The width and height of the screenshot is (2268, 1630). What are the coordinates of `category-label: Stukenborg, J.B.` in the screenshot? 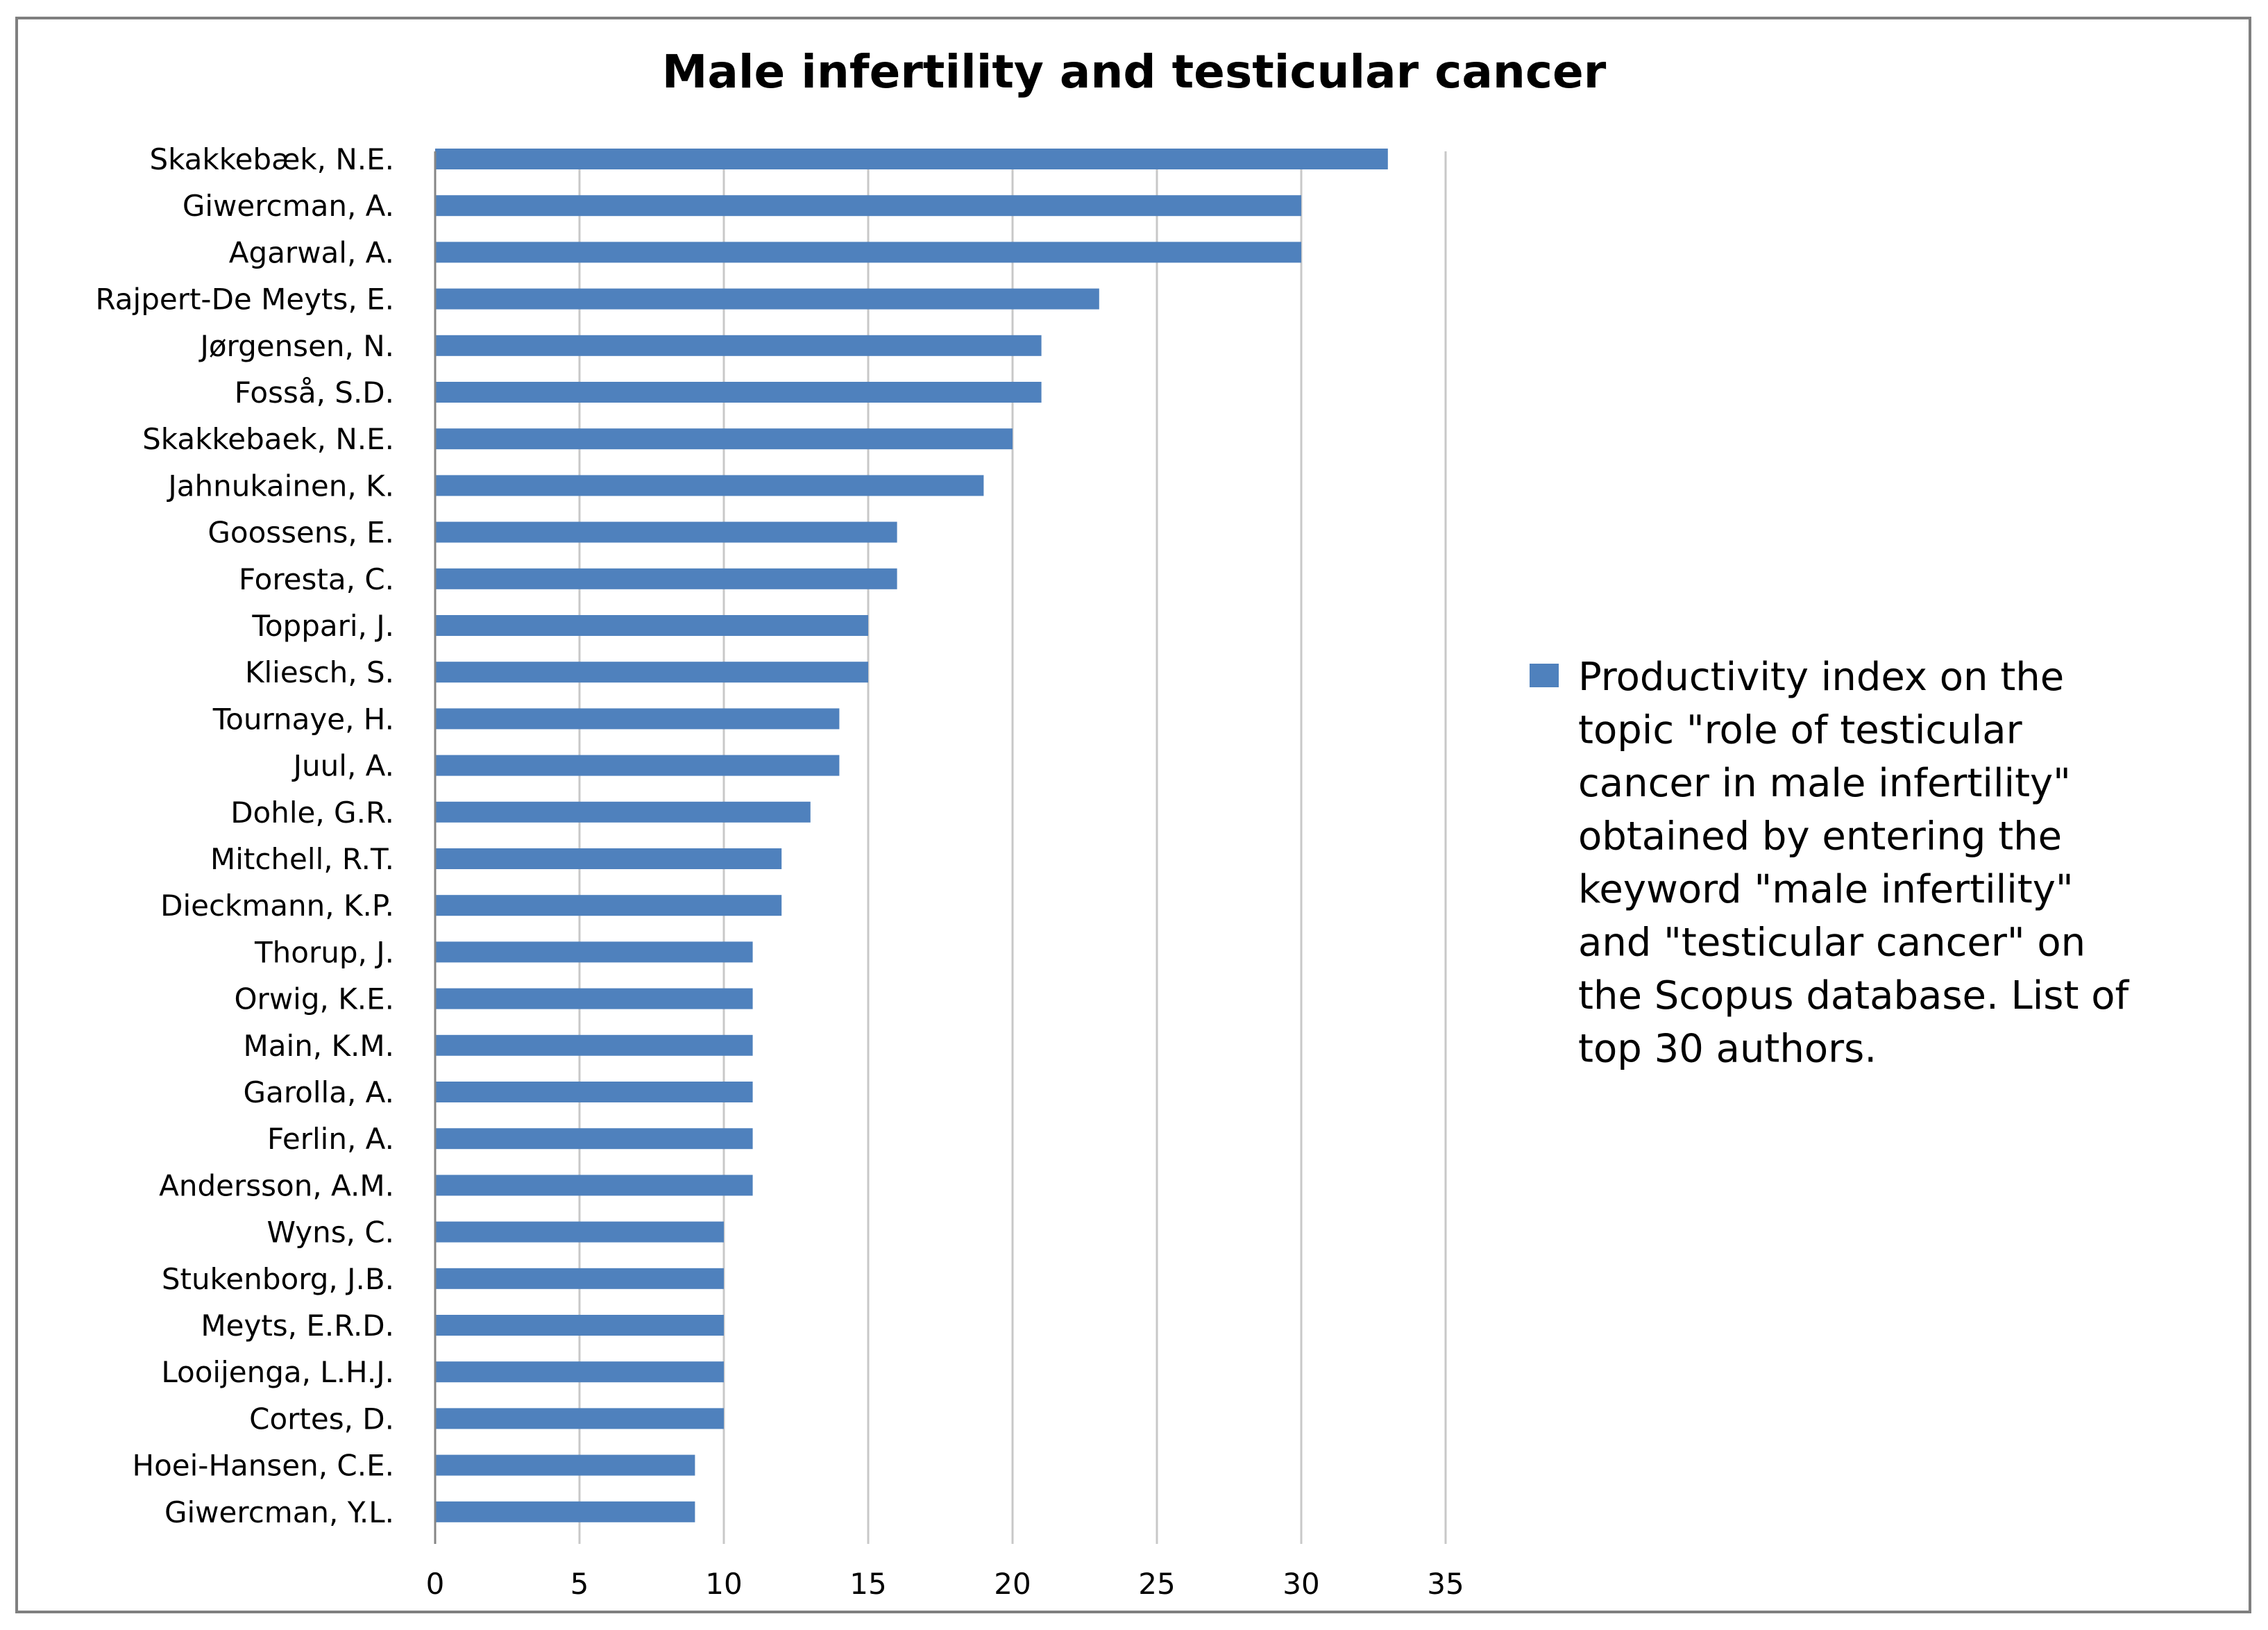 It's located at (278, 1279).